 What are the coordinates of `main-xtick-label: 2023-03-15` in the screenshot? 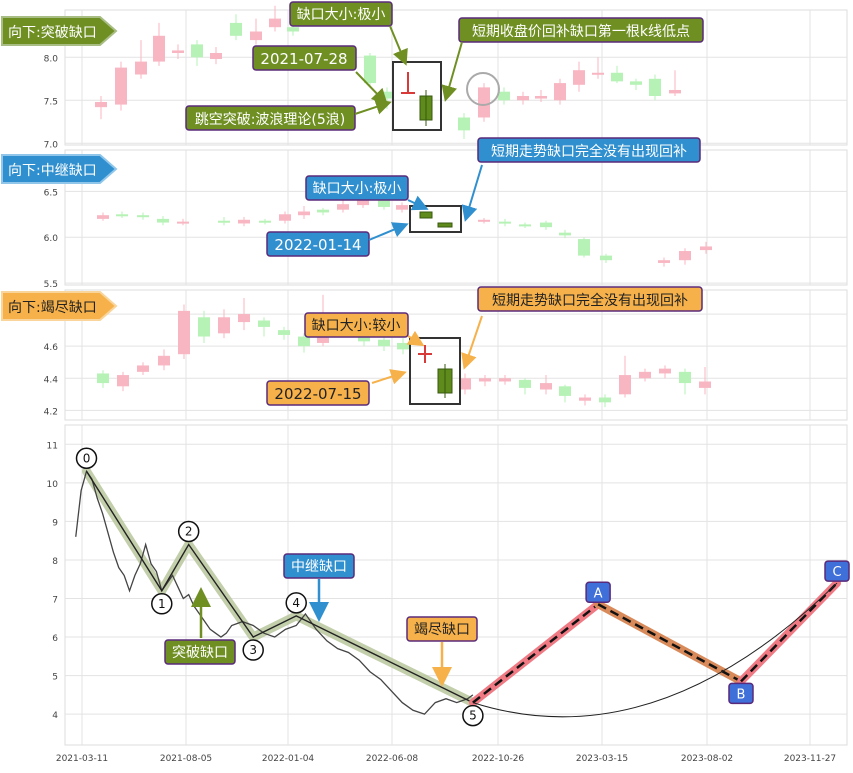 It's located at (602, 759).